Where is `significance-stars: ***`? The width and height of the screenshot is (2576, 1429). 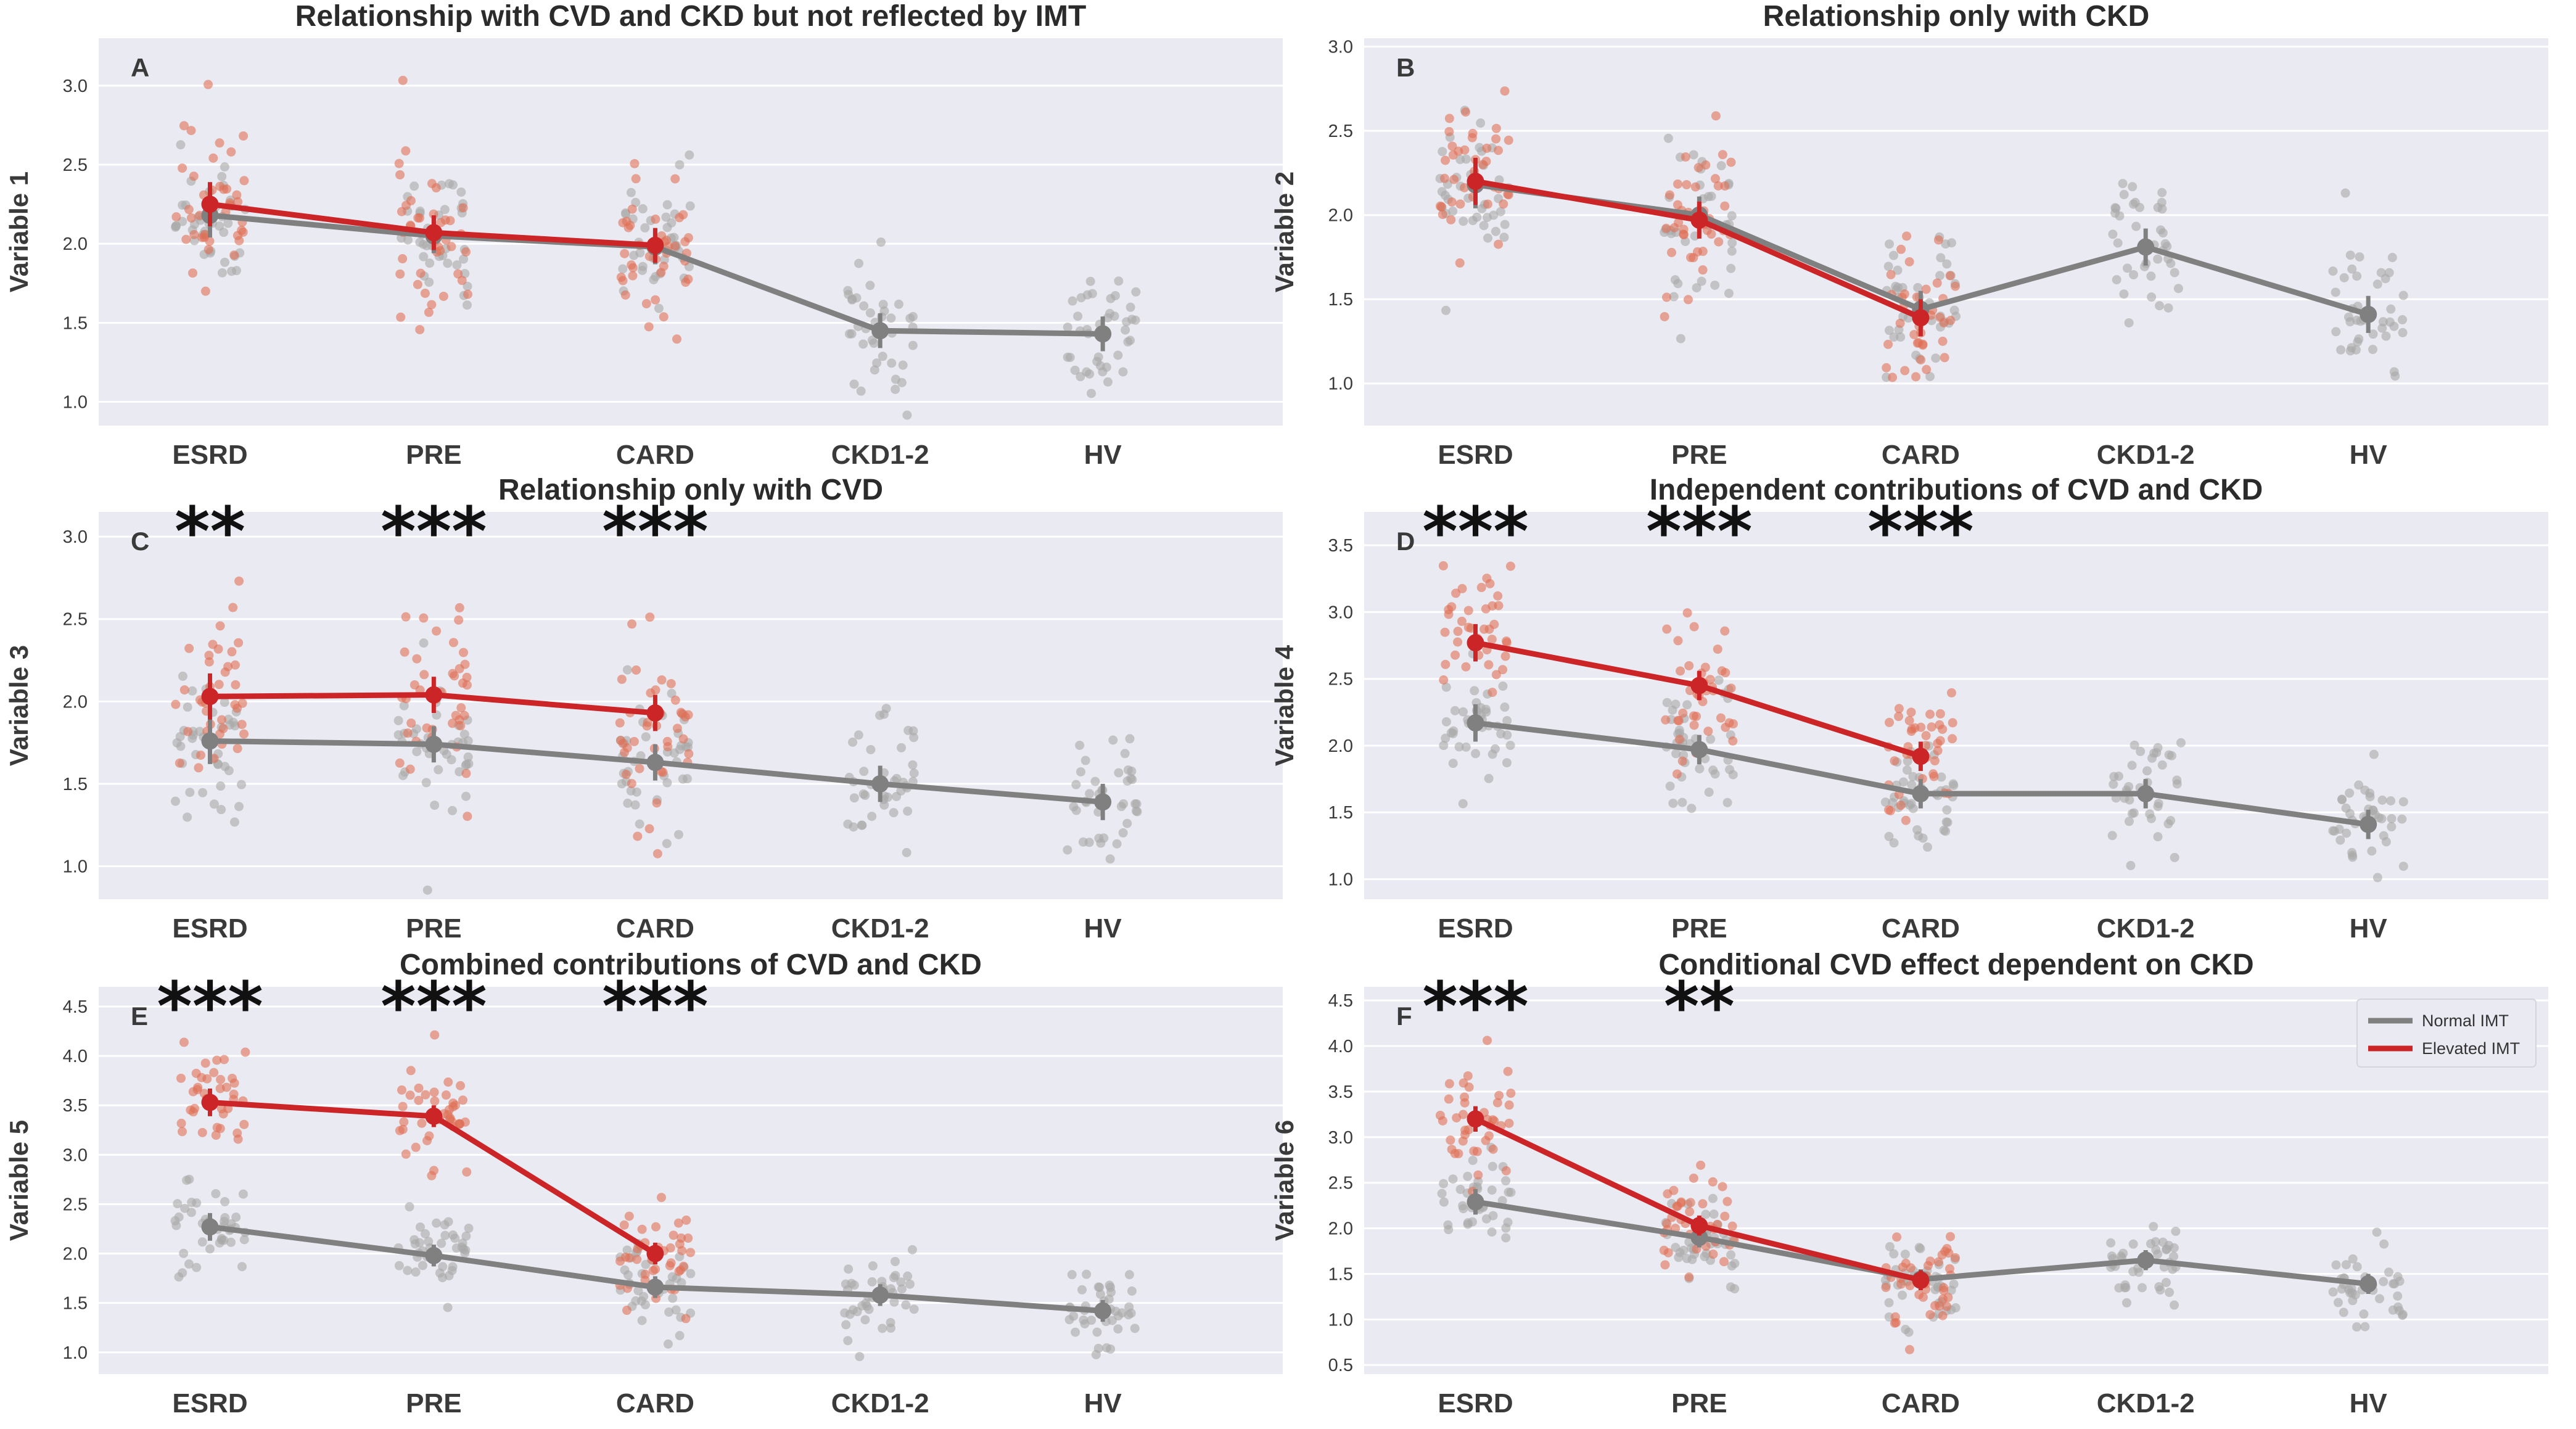 significance-stars: *** is located at coordinates (210, 1007).